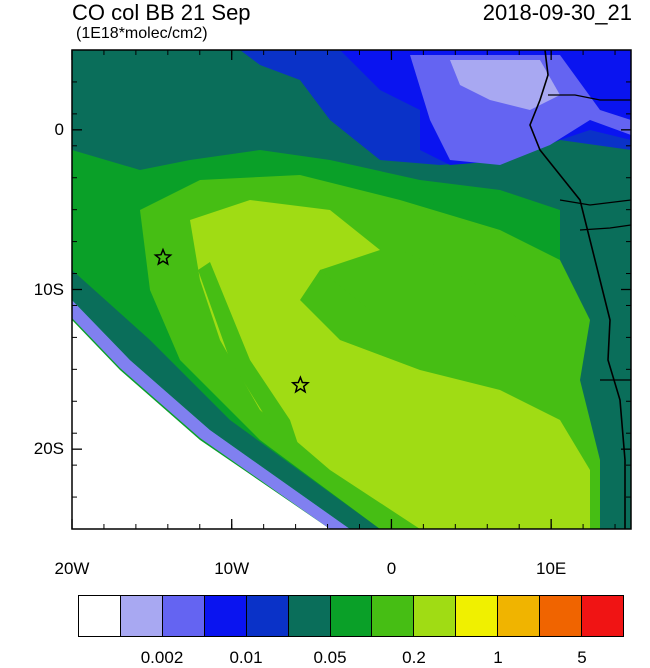  Describe the element at coordinates (582, 657) in the screenshot. I see `colorbar-label: 5` at that location.